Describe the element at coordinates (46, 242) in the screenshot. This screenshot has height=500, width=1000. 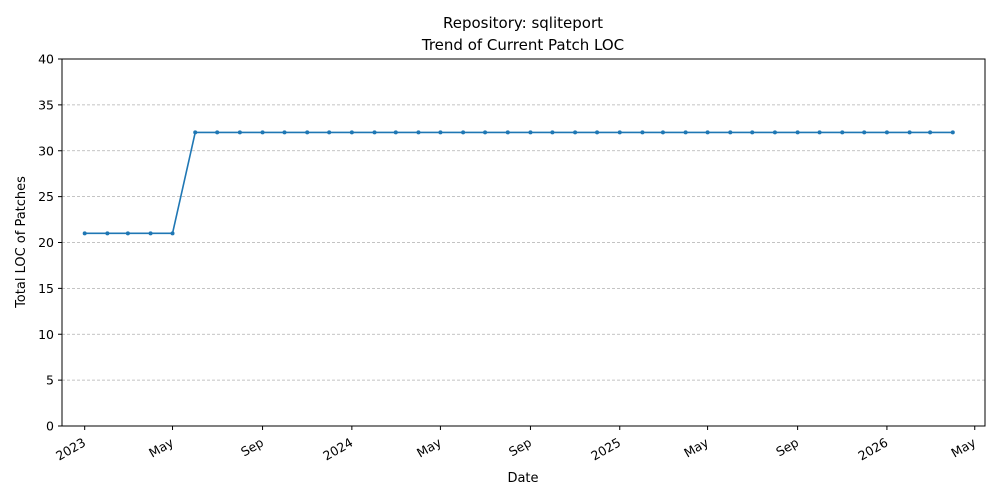
I see `y-tick-label: 20` at that location.